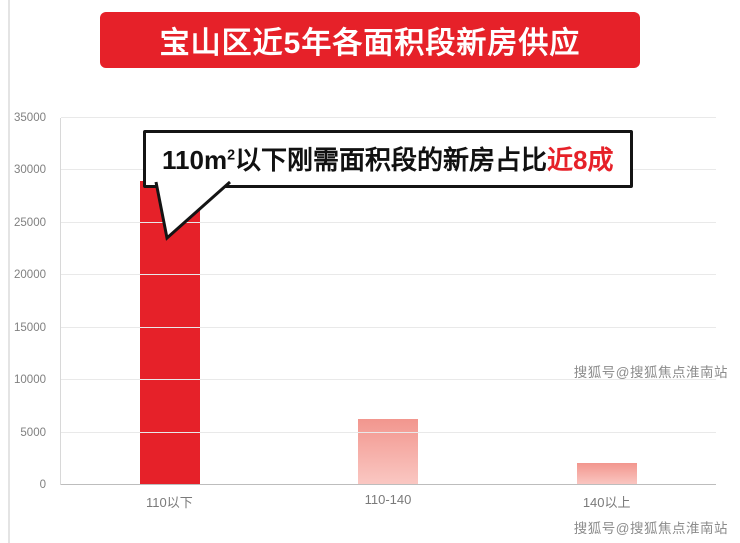 The width and height of the screenshot is (740, 543). What do you see at coordinates (33, 432) in the screenshot?
I see `y-axis-tick-label: 5000` at bounding box center [33, 432].